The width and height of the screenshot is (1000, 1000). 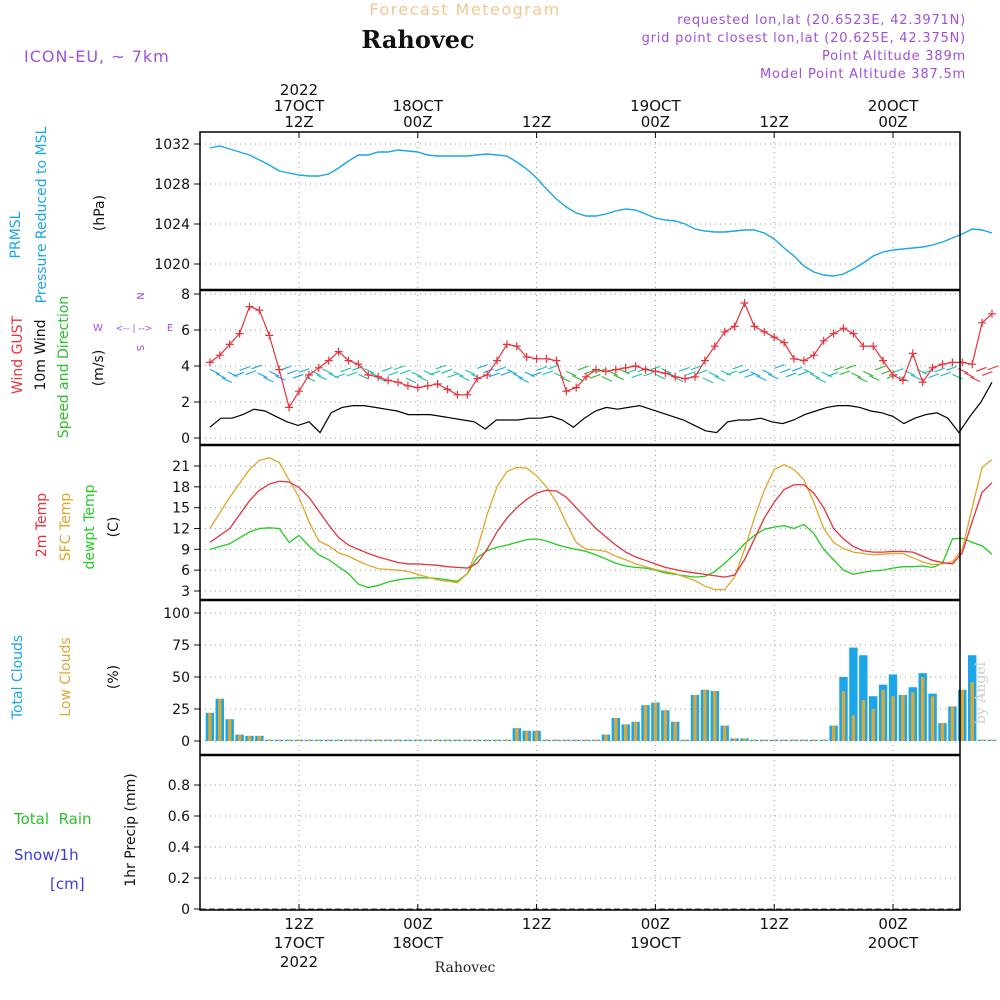 What do you see at coordinates (185, 910) in the screenshot?
I see `y-tick-label: 0` at bounding box center [185, 910].